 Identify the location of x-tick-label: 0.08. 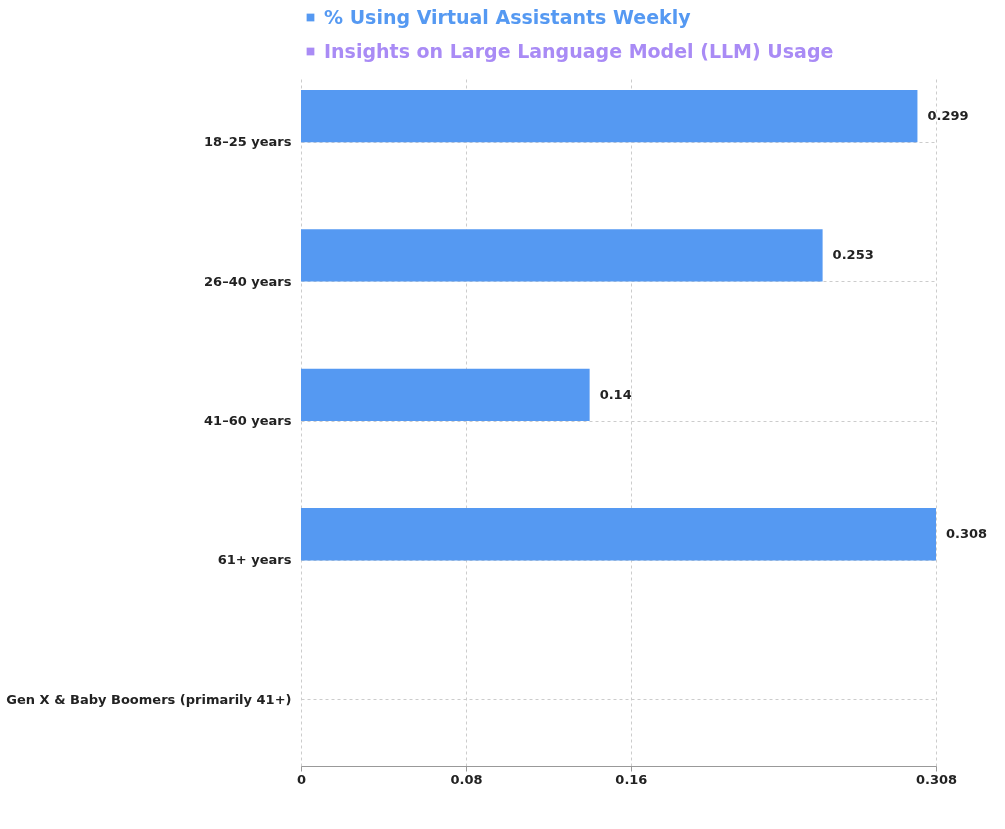
(466, 779).